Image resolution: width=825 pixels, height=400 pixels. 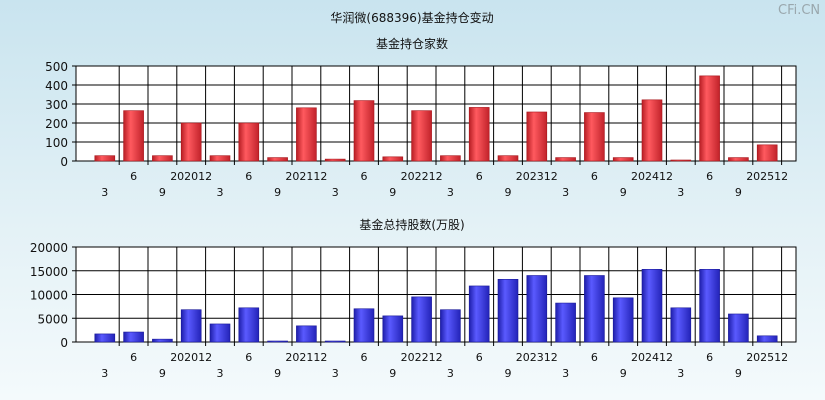 I want to click on y-tick-label: 200, so click(x=56, y=124).